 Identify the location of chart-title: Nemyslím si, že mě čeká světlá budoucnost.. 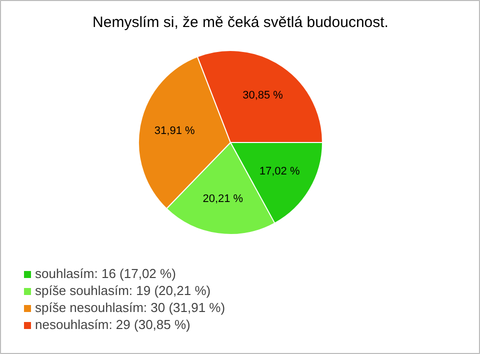
(240, 22).